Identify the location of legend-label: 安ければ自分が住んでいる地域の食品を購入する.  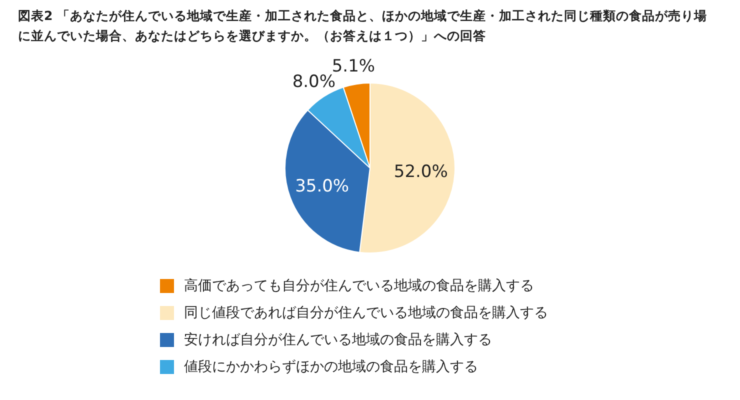
(338, 339).